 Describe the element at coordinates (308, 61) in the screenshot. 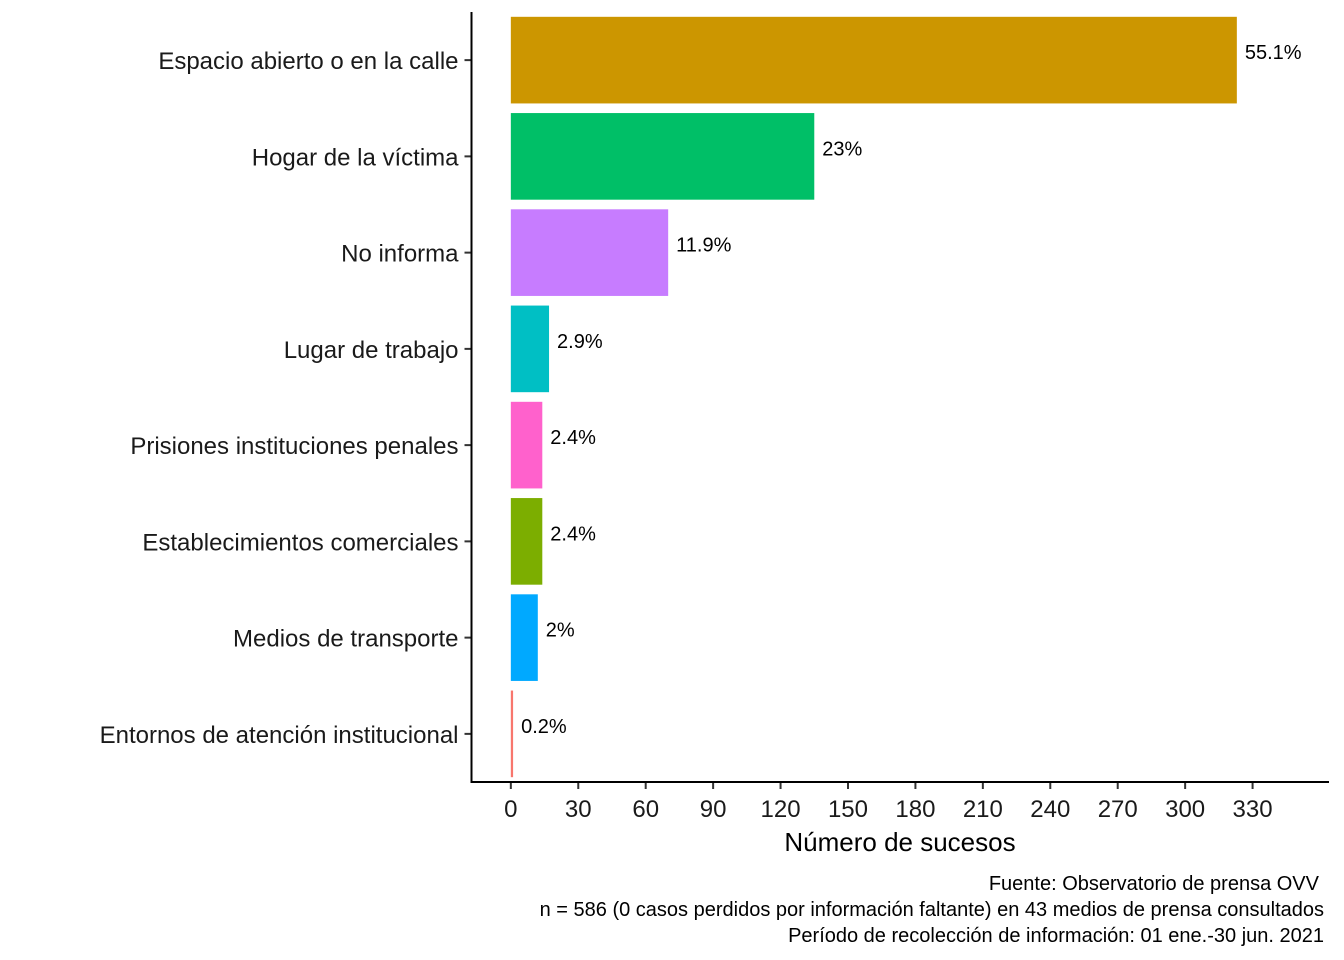

I see `category-label: Espacio abierto o en la calle` at that location.